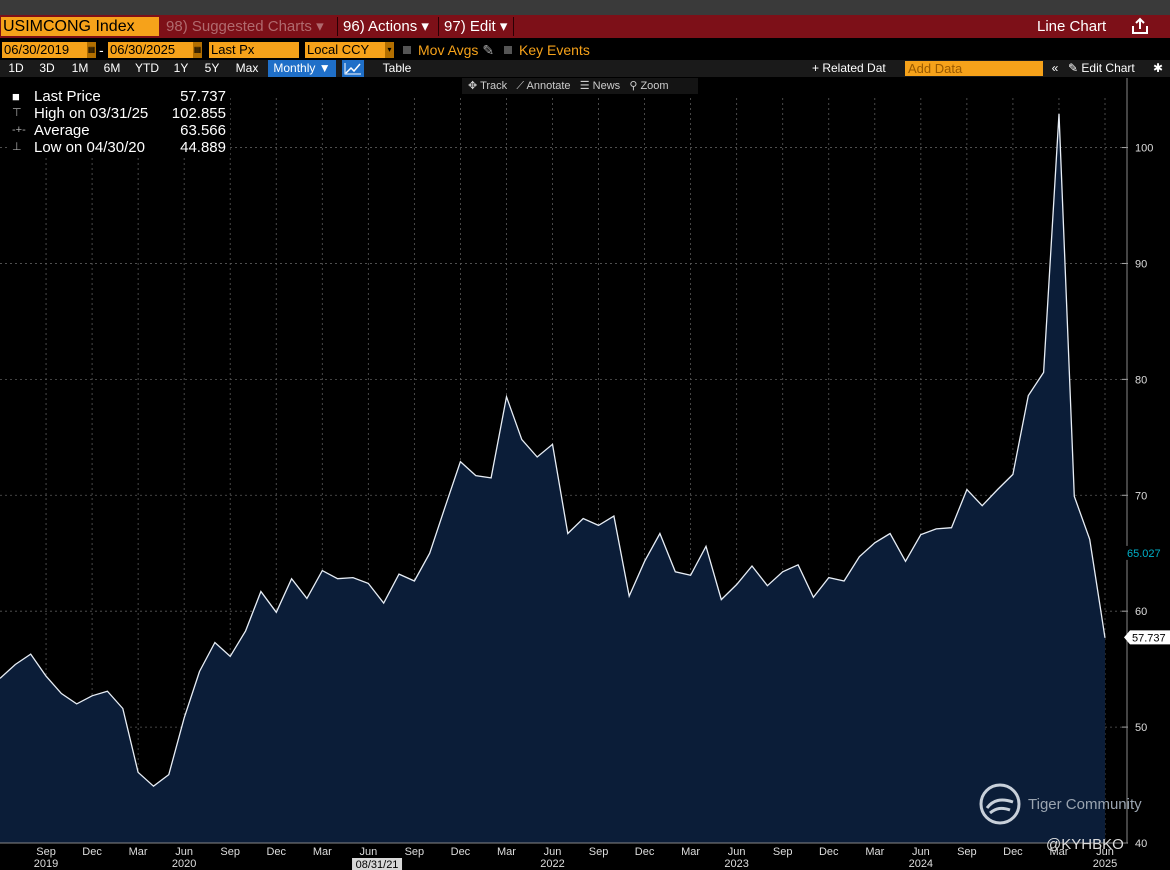 This screenshot has width=1170, height=870. I want to click on related-data-button: + Related Dat, so click(849, 68).